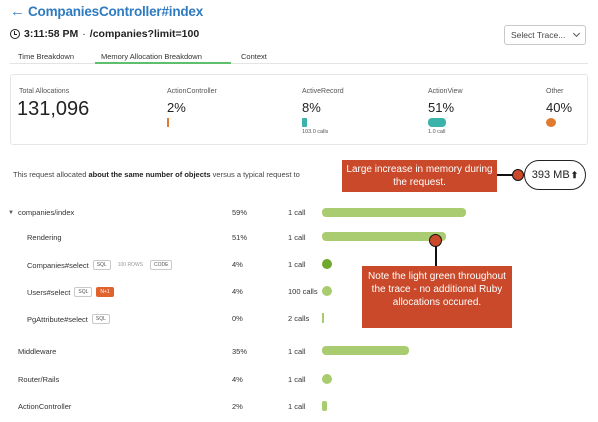  I want to click on tab-context: Context, so click(254, 56).